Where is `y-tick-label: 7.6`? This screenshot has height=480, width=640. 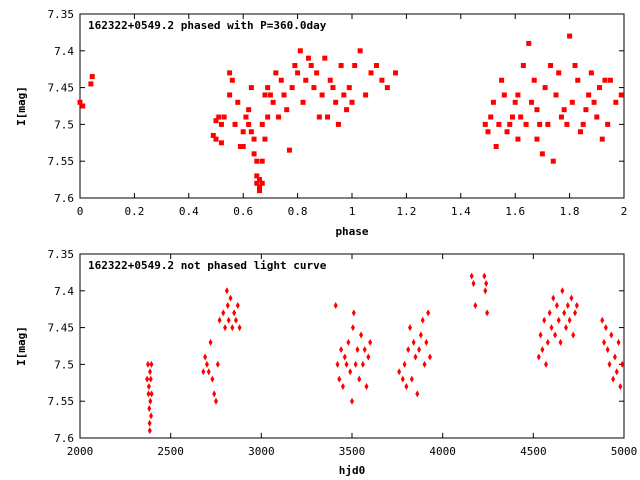 y-tick-label: 7.6 is located at coordinates (64, 438).